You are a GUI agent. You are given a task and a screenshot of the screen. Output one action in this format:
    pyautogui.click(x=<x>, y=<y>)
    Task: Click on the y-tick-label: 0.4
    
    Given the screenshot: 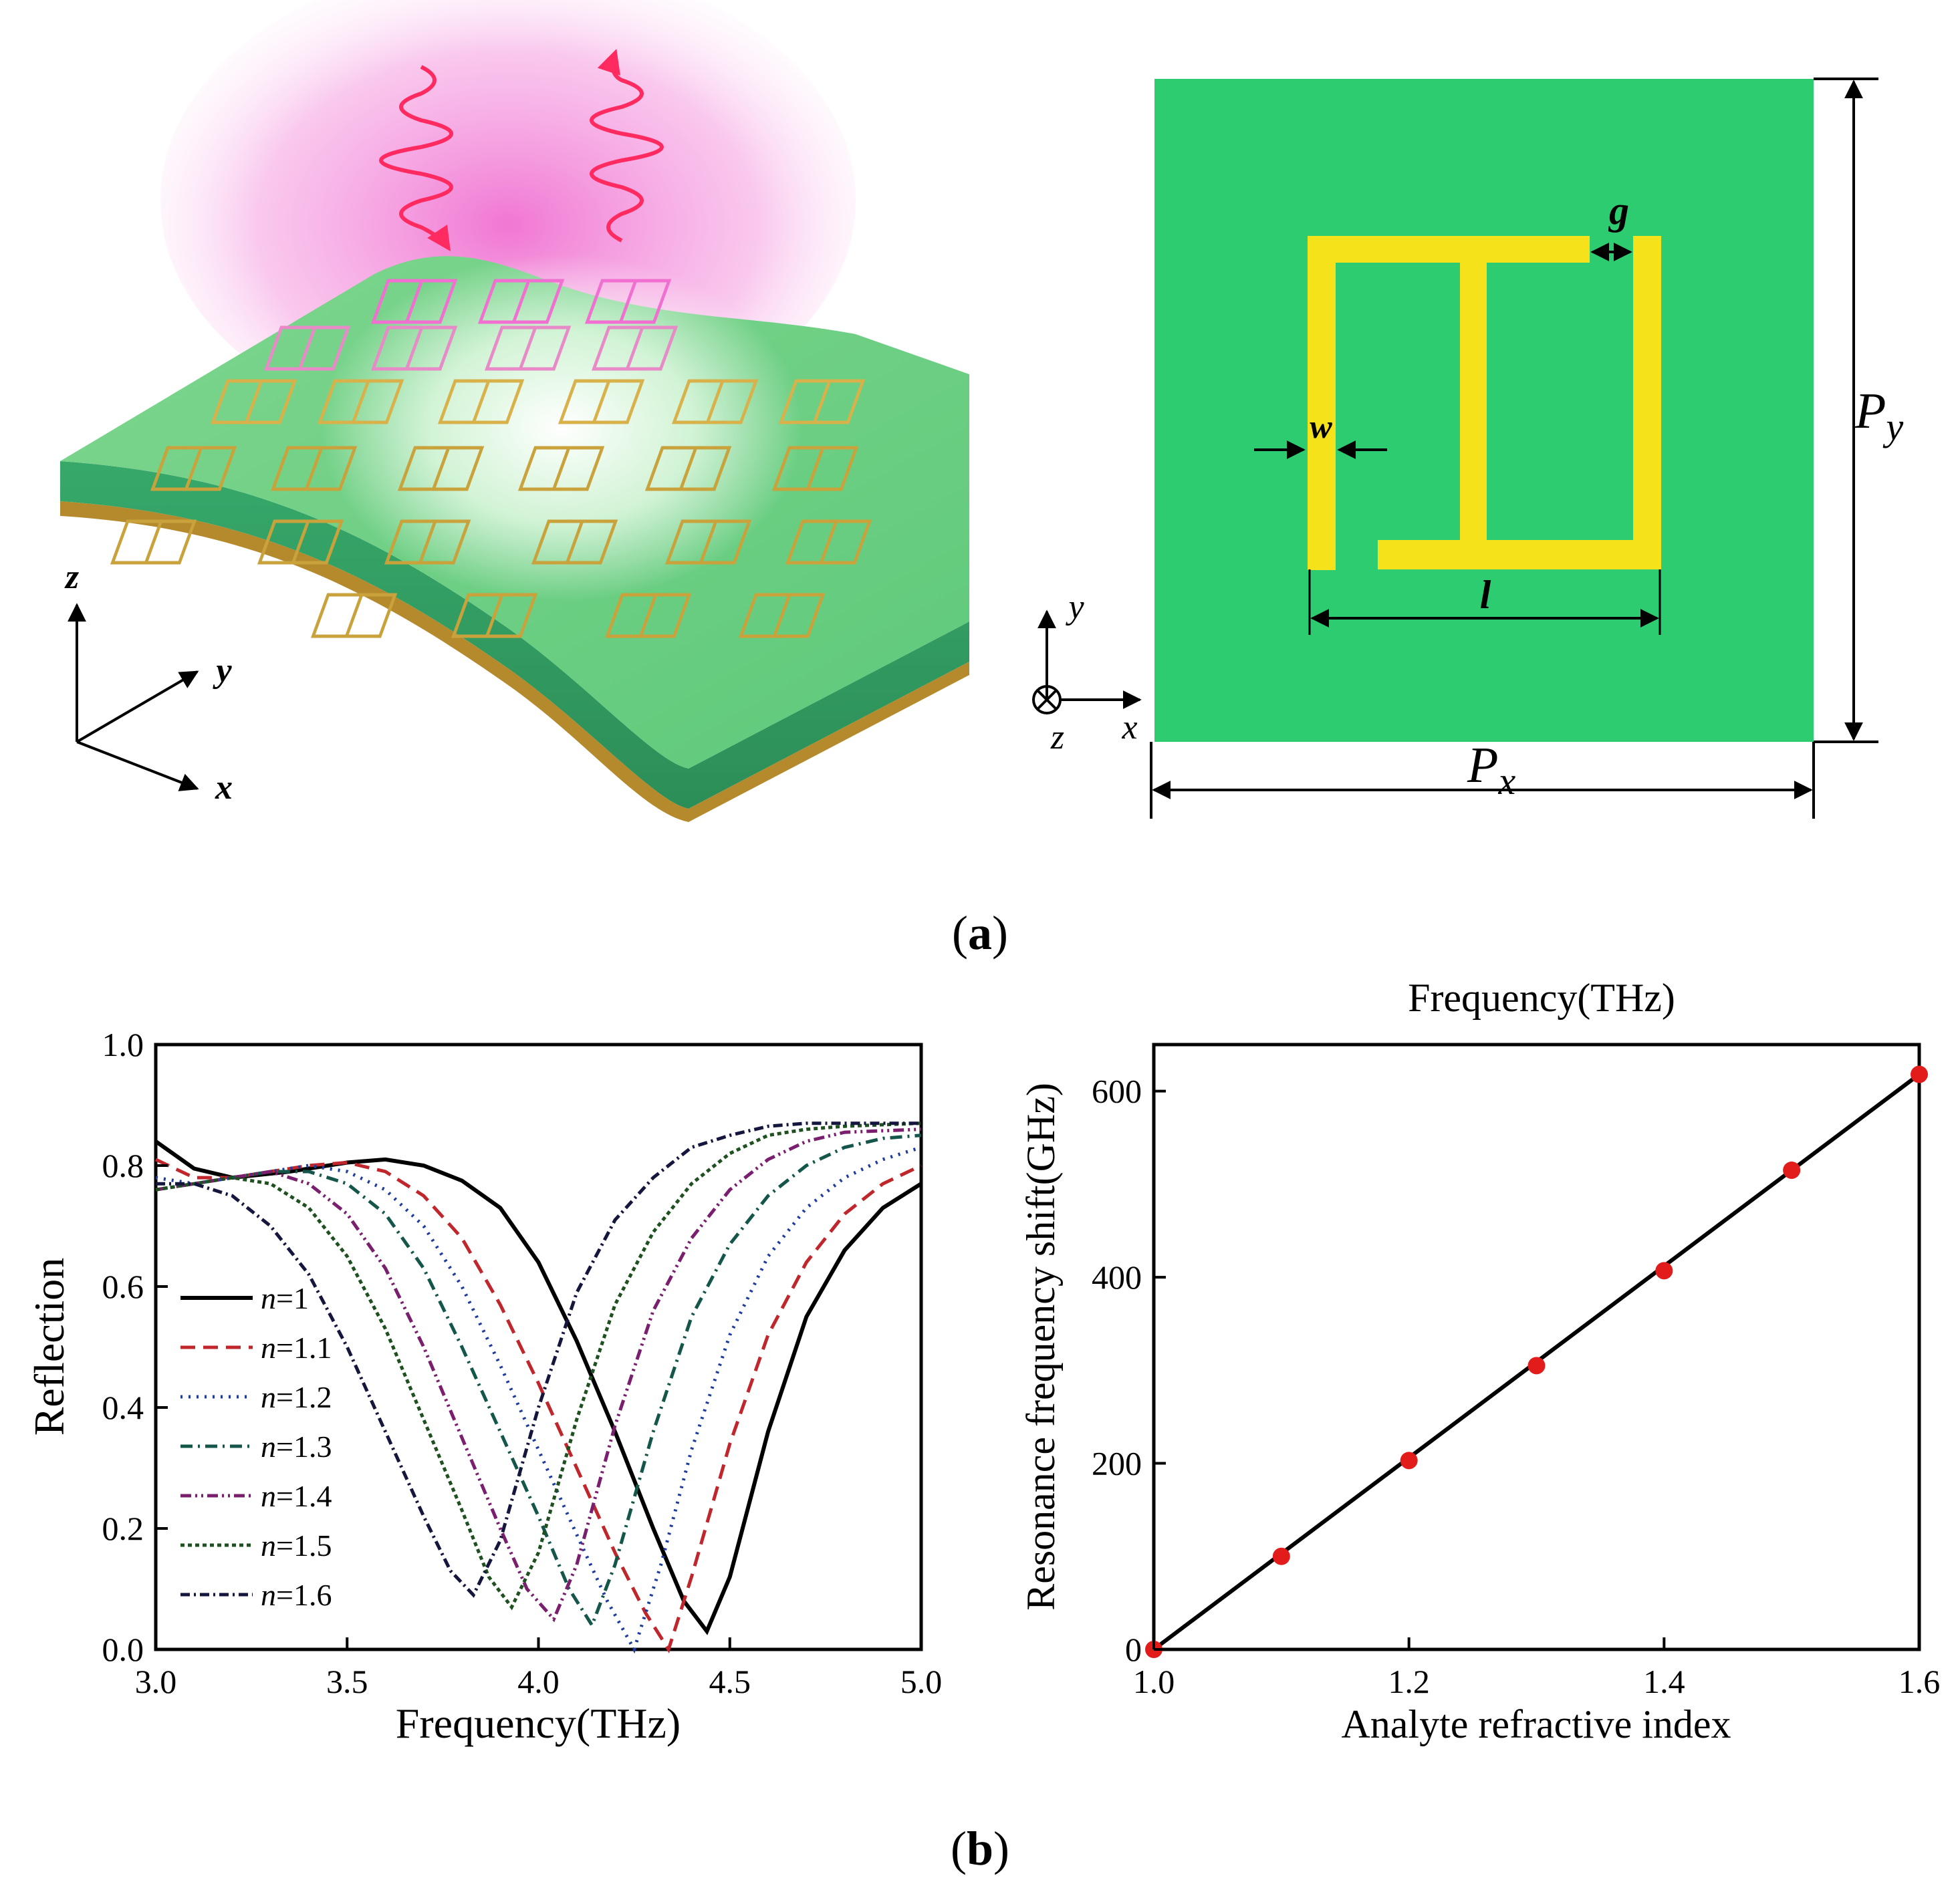 What is the action you would take?
    pyautogui.click(x=123, y=1407)
    